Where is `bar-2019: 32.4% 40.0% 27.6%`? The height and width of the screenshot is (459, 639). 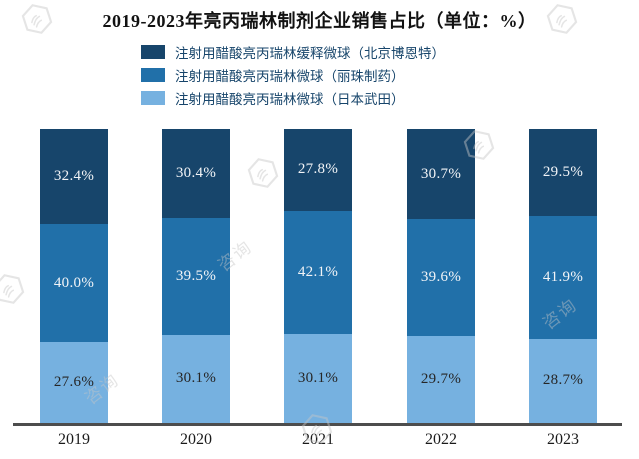
bar-2019: 32.4% 40.0% 27.6% is located at coordinates (74, 276).